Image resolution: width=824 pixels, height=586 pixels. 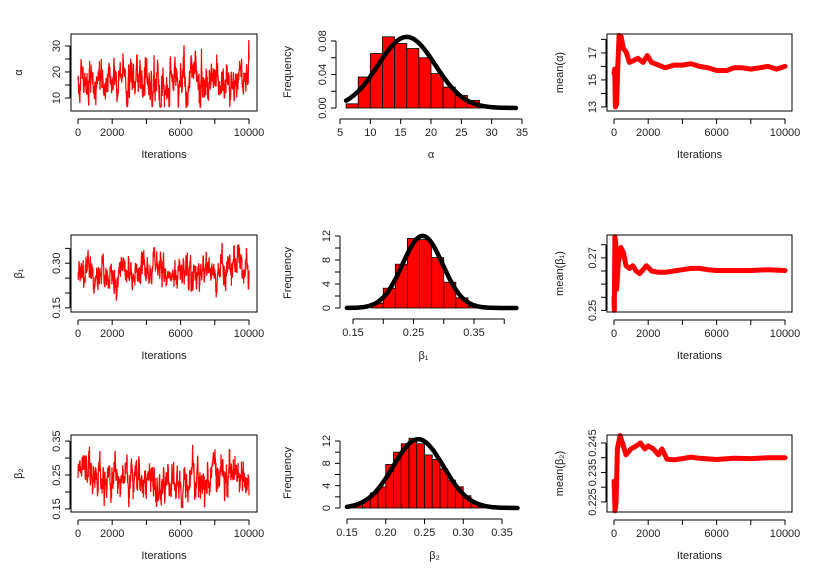 I want to click on panel-trace-2: 0 2000 6000 10000 0.15 0.30 Iterations β₁, so click(x=139, y=298).